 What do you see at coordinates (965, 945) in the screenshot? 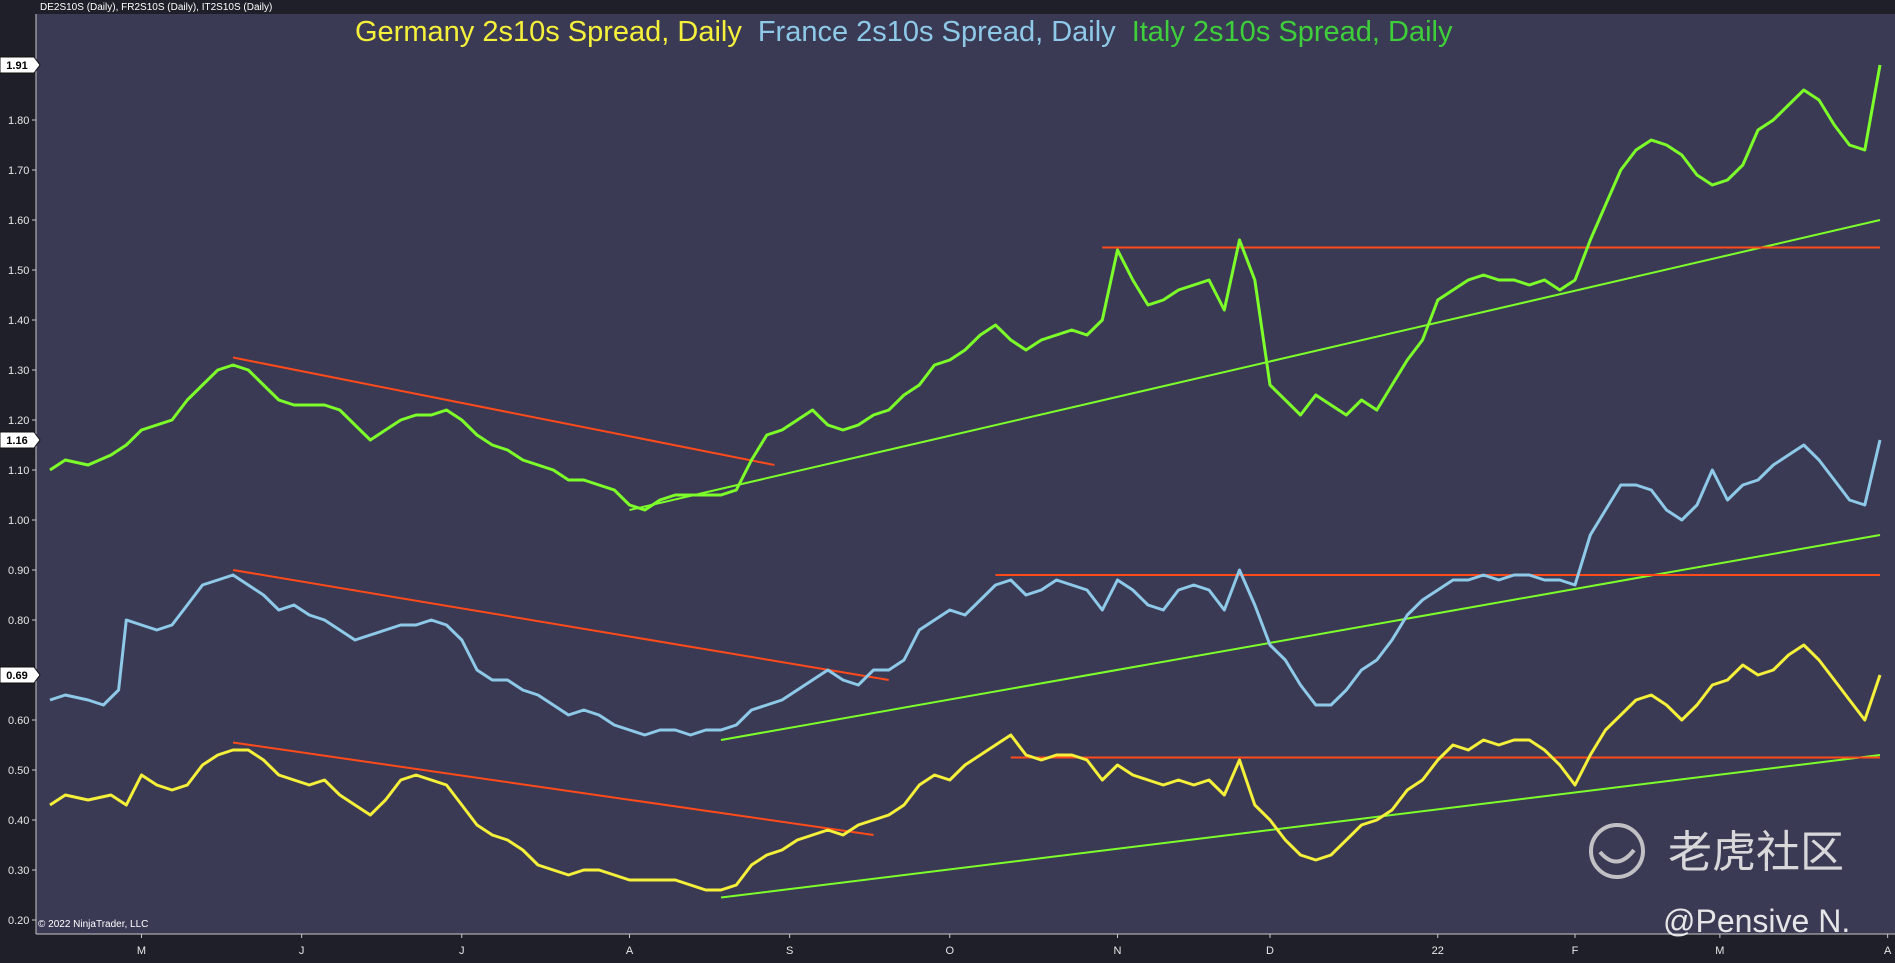
I see `x-axis: M J J A S O N D 22 F M A` at bounding box center [965, 945].